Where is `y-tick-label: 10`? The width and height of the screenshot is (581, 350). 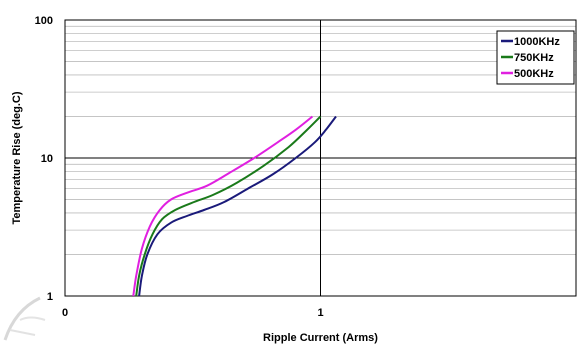 y-tick-label: 10 is located at coordinates (47, 159).